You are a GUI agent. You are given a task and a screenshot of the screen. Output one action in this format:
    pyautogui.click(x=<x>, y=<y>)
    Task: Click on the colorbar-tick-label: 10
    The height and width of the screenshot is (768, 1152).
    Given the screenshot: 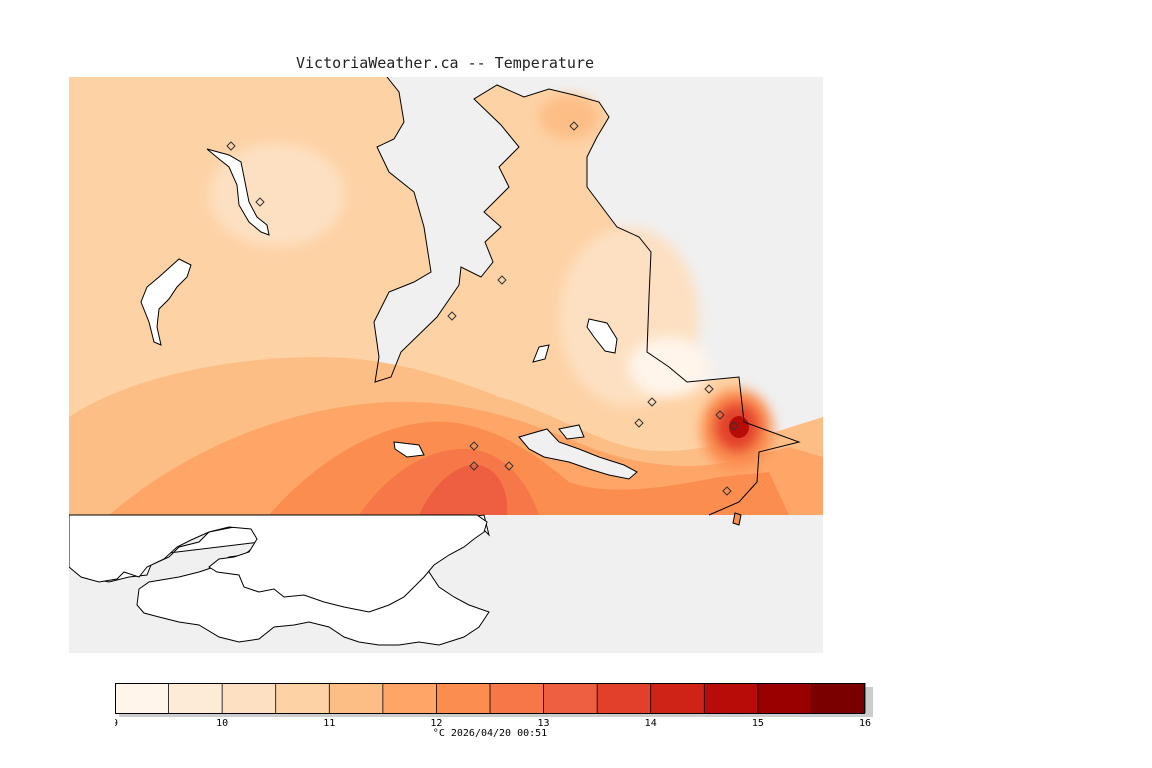 What is the action you would take?
    pyautogui.click(x=222, y=722)
    